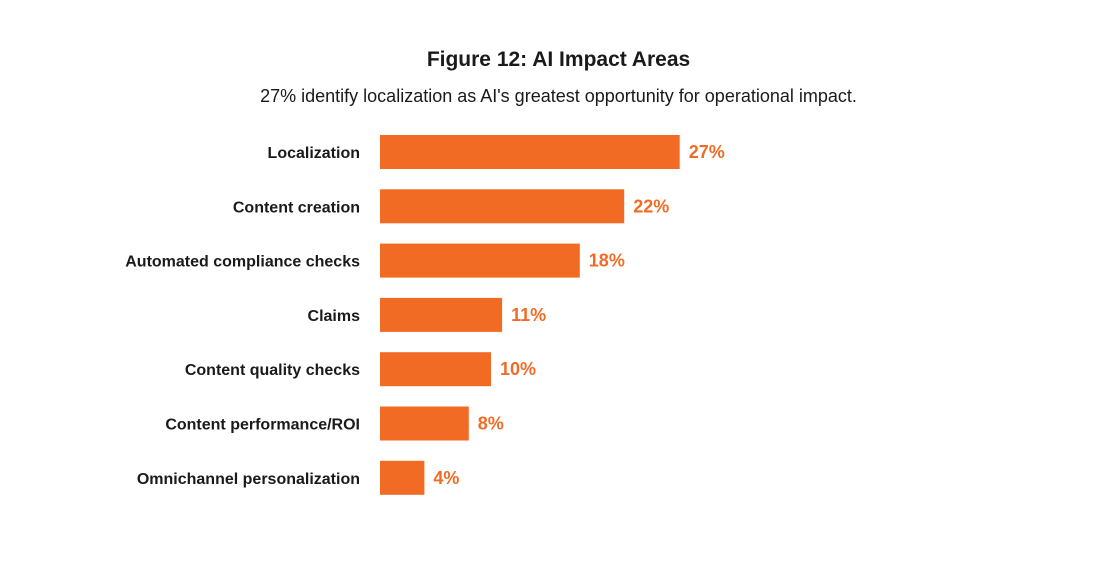 The height and width of the screenshot is (571, 1117). What do you see at coordinates (424, 423) in the screenshot?
I see `bar-content-performance-roi` at bounding box center [424, 423].